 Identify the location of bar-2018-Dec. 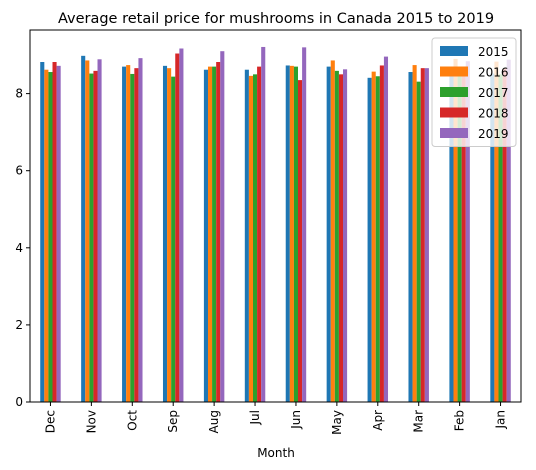
(54, 232).